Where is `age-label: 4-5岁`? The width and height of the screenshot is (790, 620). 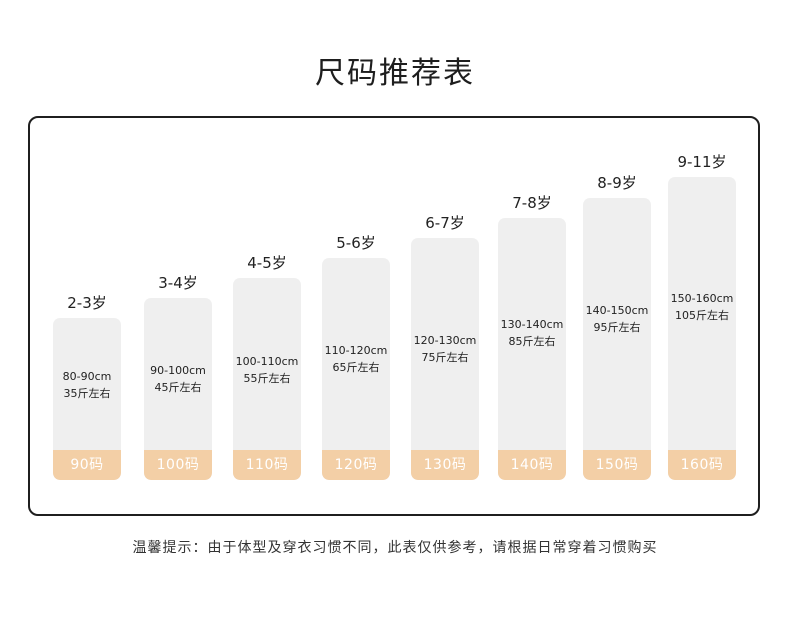
age-label: 4-5岁 is located at coordinates (267, 263).